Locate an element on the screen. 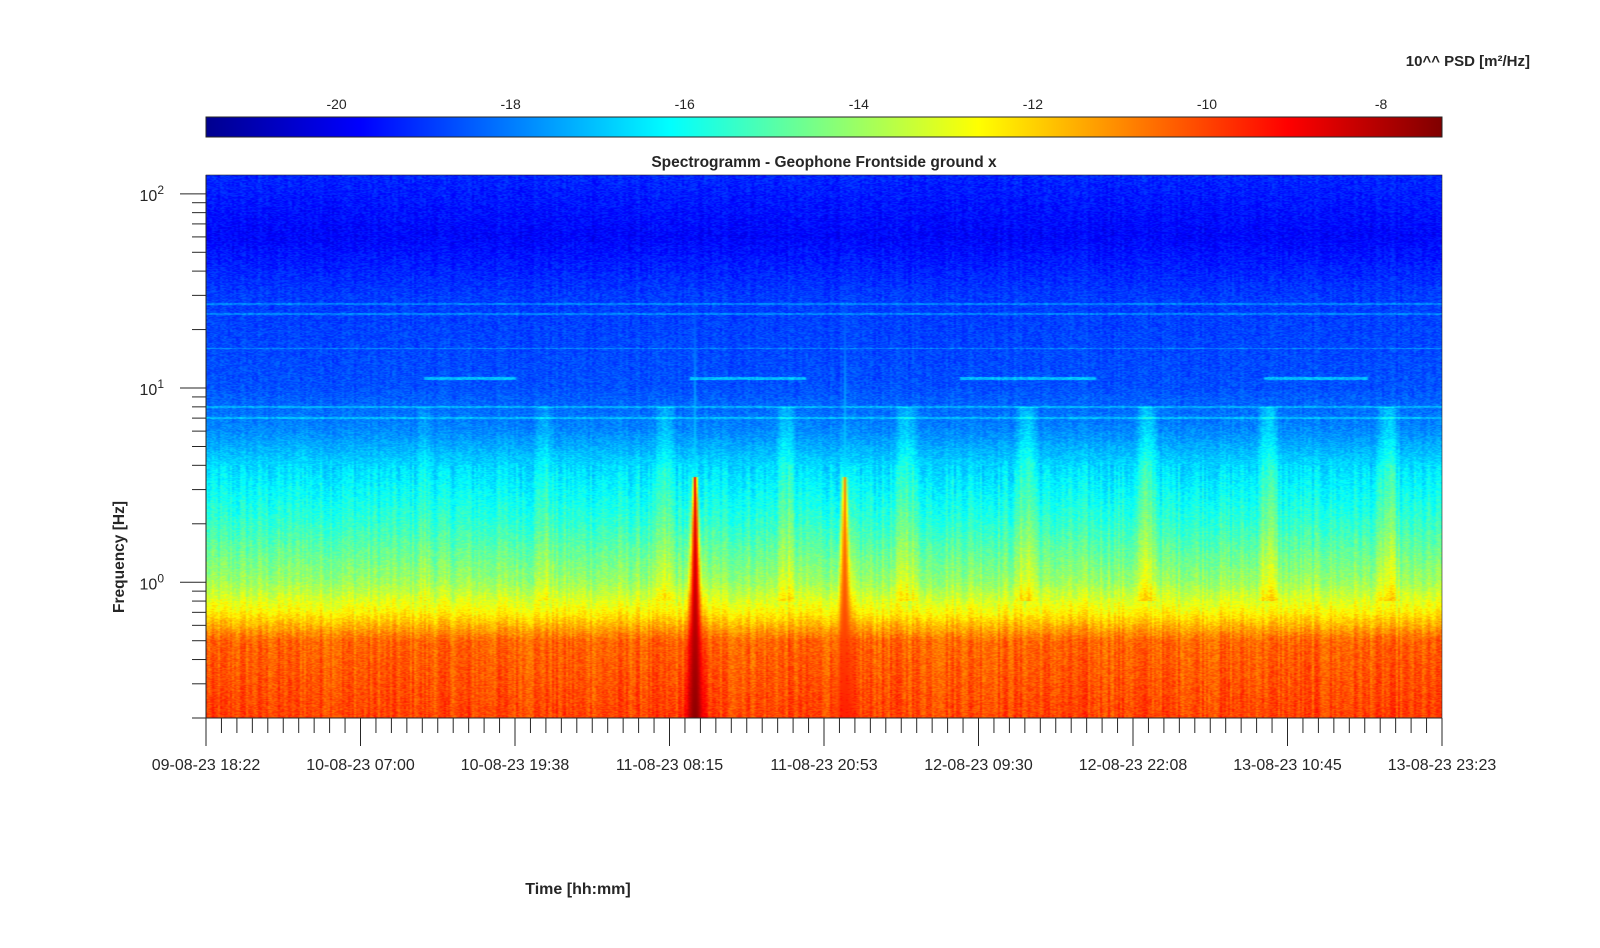 Image resolution: width=1600 pixels, height=948 pixels. x-tick-label: 12-08-23 09:30 is located at coordinates (978, 765).